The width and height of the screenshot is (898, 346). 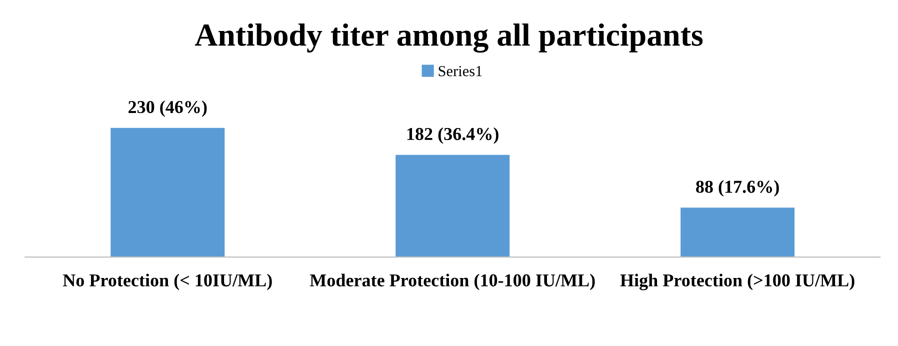 I want to click on legend-label: Series1, so click(x=460, y=71).